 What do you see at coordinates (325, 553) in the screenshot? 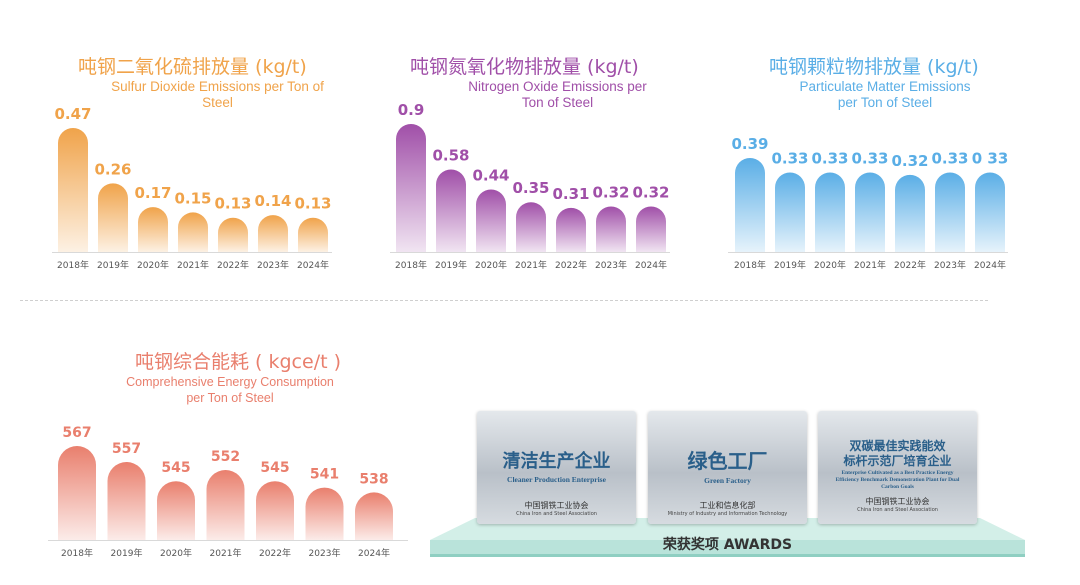
I see `energy-year-label: 2023年` at bounding box center [325, 553].